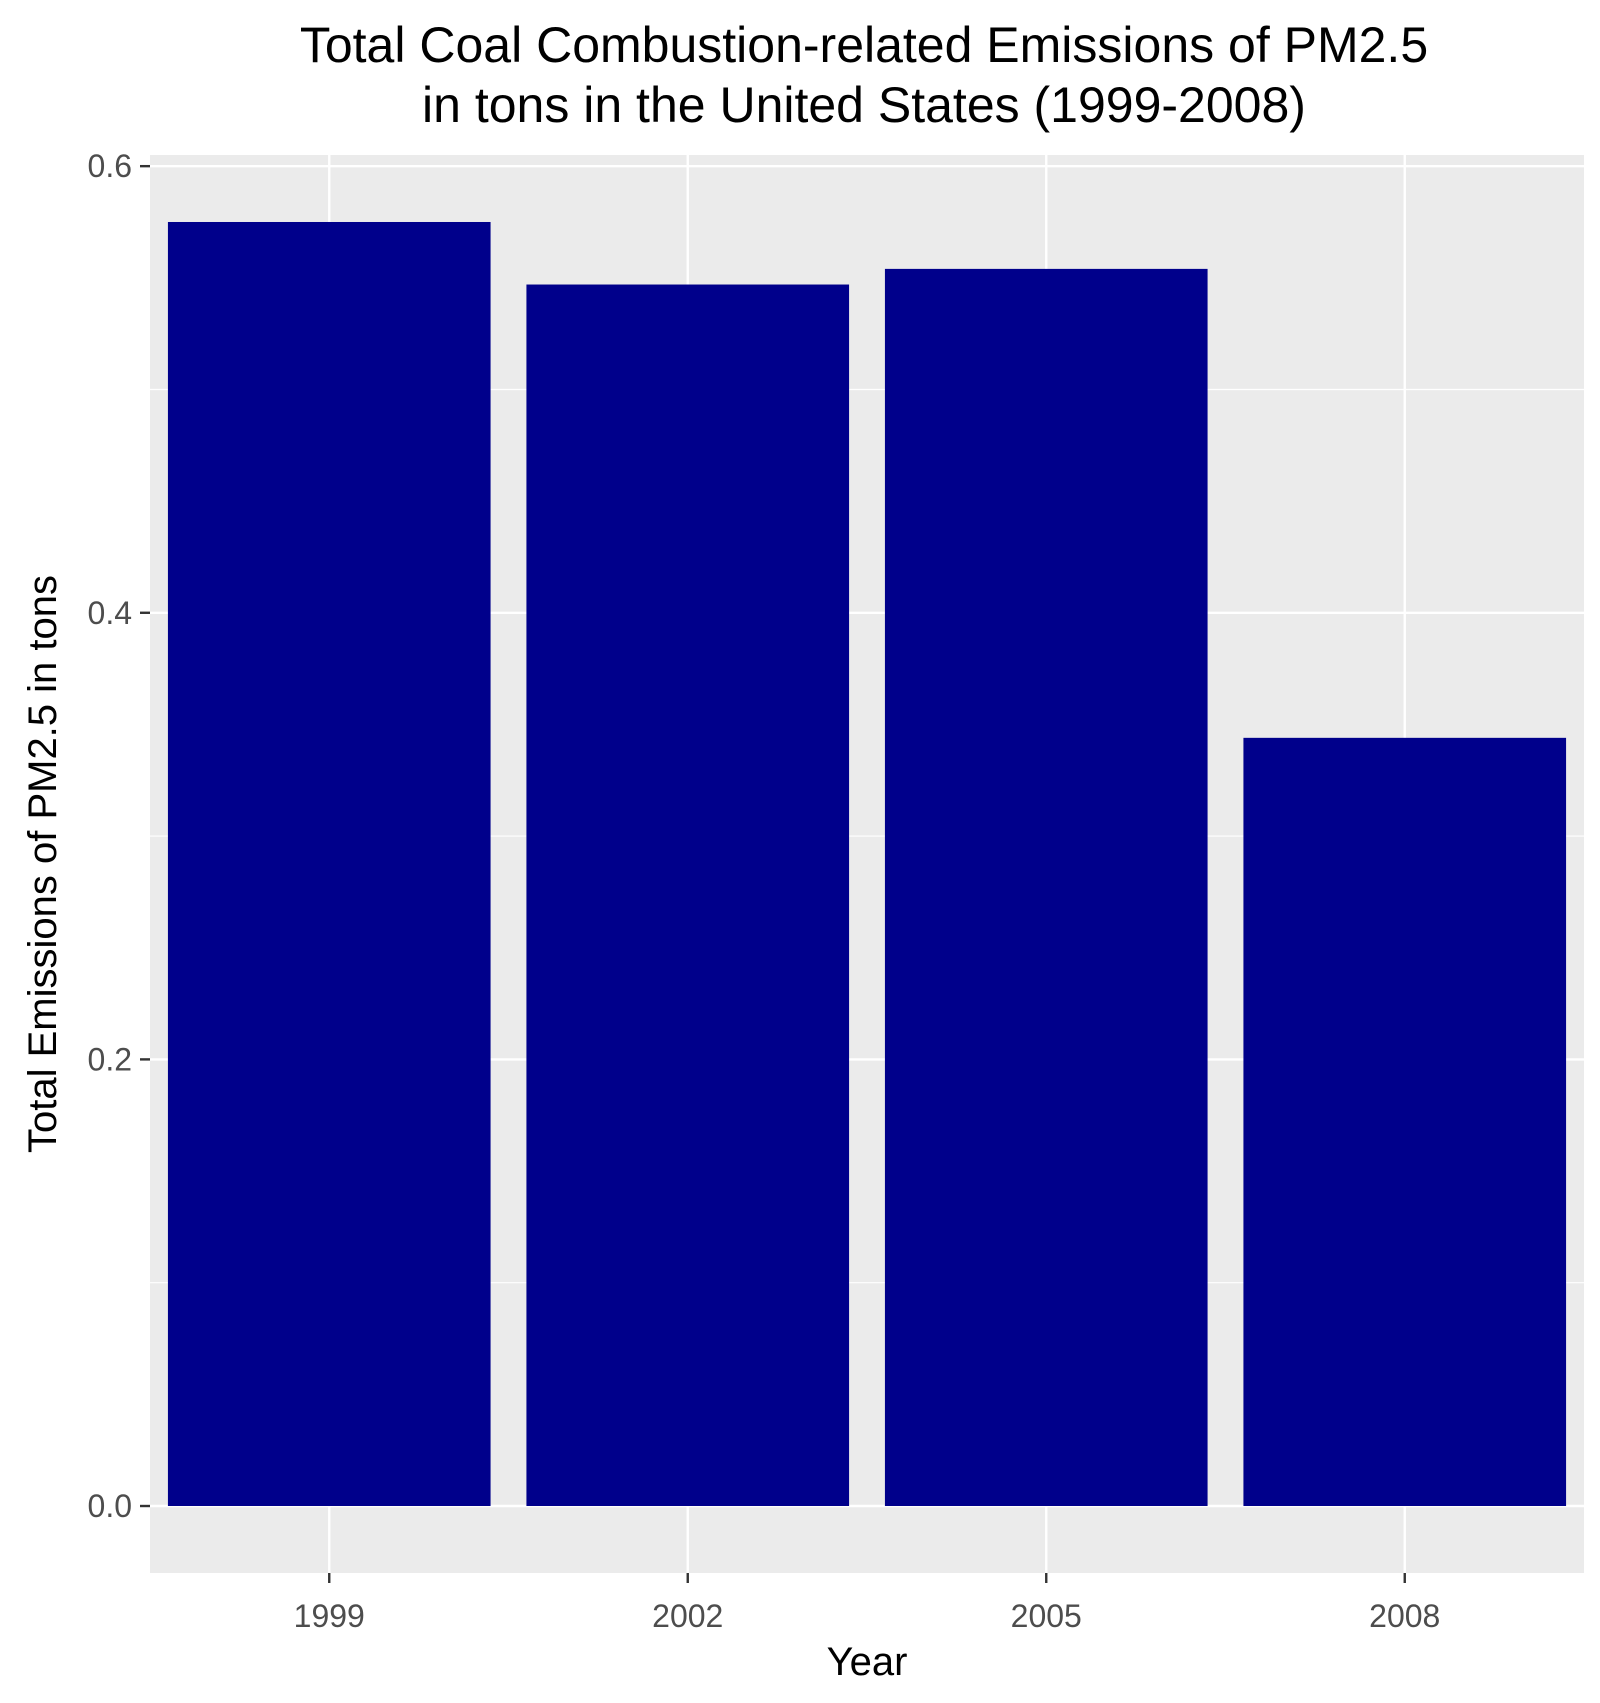 The width and height of the screenshot is (1600, 1703). Describe the element at coordinates (110, 613) in the screenshot. I see `y-tick-label: 0.4` at that location.